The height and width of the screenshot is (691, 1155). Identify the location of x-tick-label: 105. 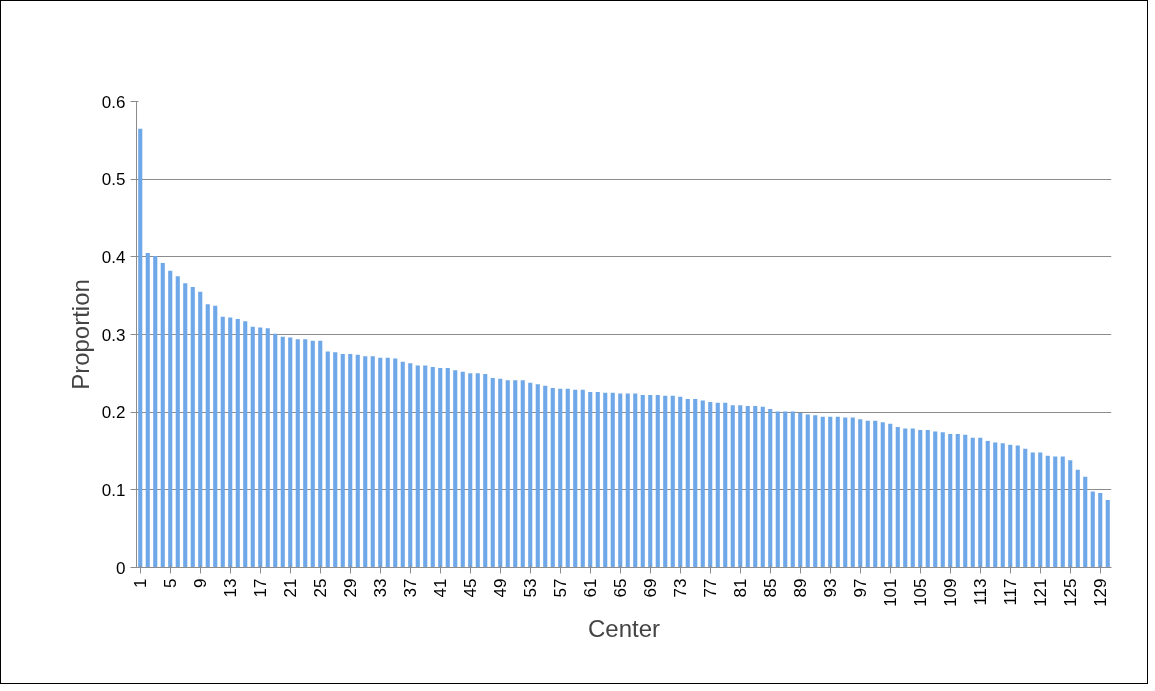
(921, 592).